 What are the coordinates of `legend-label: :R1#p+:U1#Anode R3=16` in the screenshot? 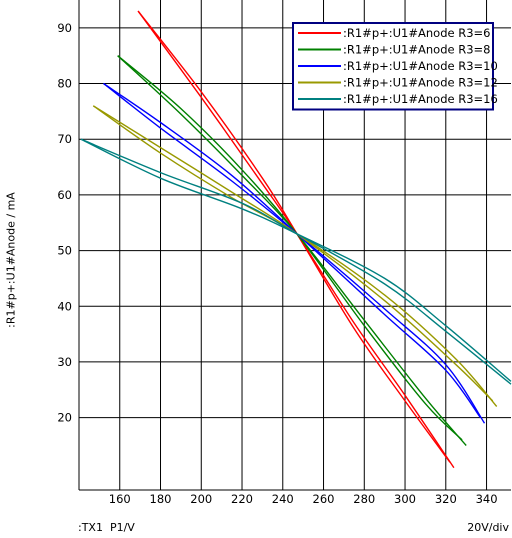 It's located at (420, 99).